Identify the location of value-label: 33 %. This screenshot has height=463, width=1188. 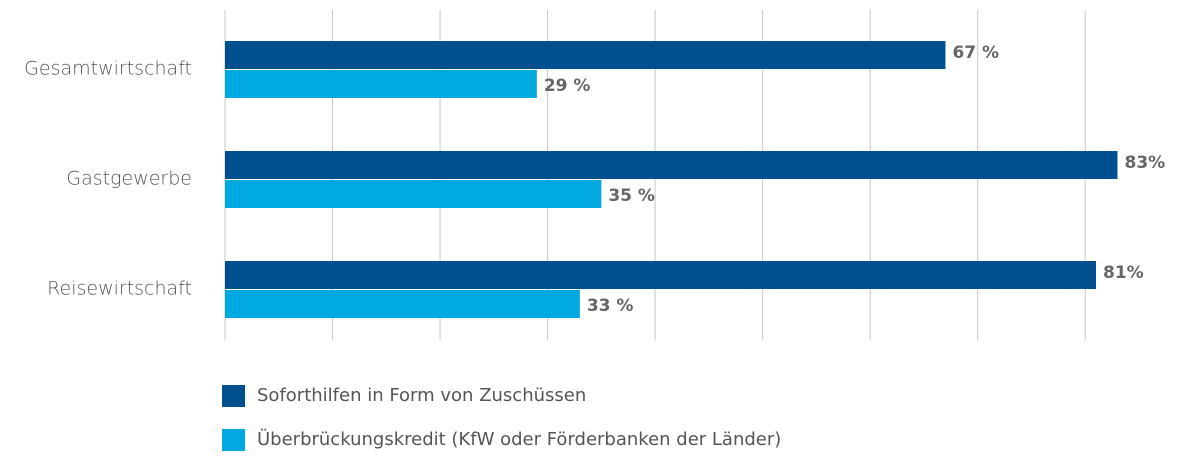
(610, 306).